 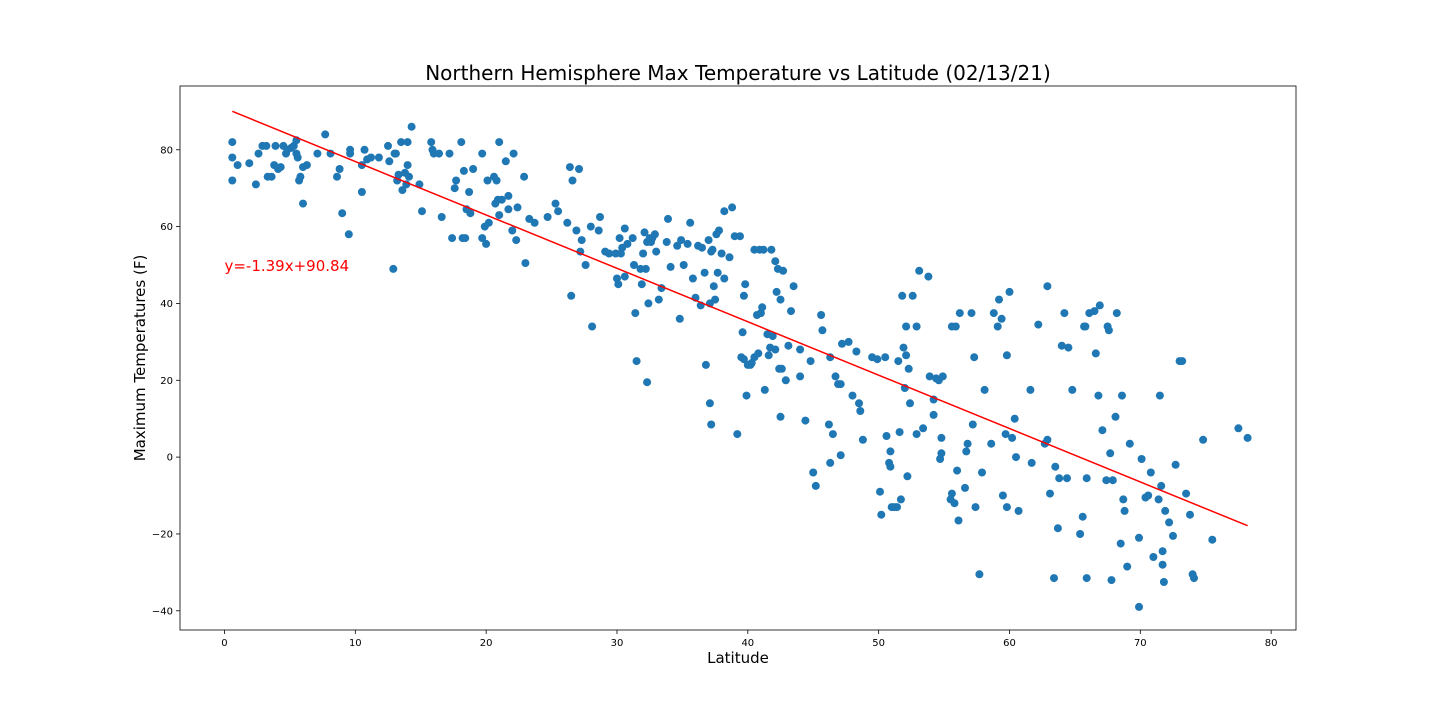 What do you see at coordinates (140, 358) in the screenshot?
I see `y-axis-label: Maximum Temperatures (F)` at bounding box center [140, 358].